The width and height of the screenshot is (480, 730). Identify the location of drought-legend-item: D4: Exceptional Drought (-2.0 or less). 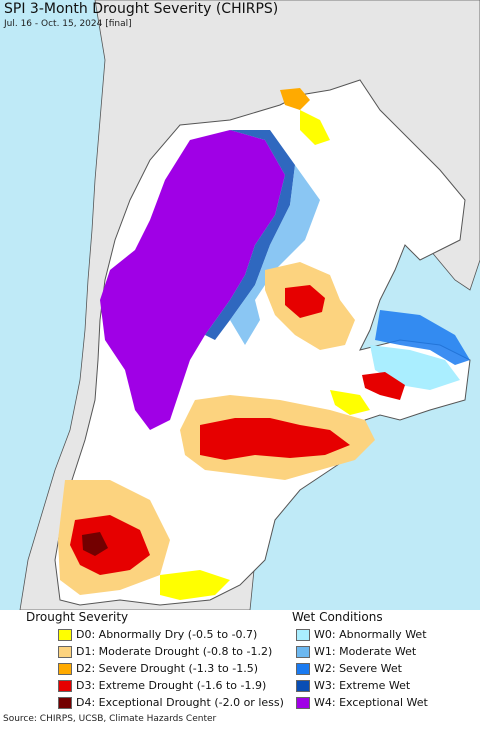
(171, 702).